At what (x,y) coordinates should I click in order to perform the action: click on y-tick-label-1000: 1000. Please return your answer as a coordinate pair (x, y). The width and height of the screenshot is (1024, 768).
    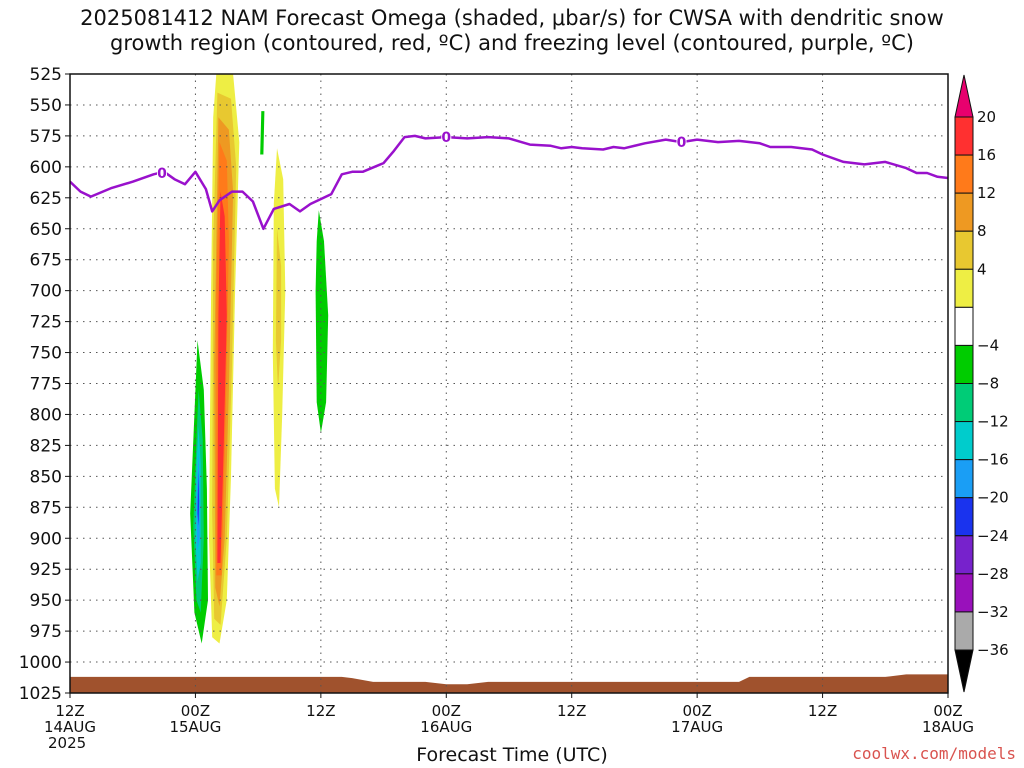
    Looking at the image, I should click on (40, 663).